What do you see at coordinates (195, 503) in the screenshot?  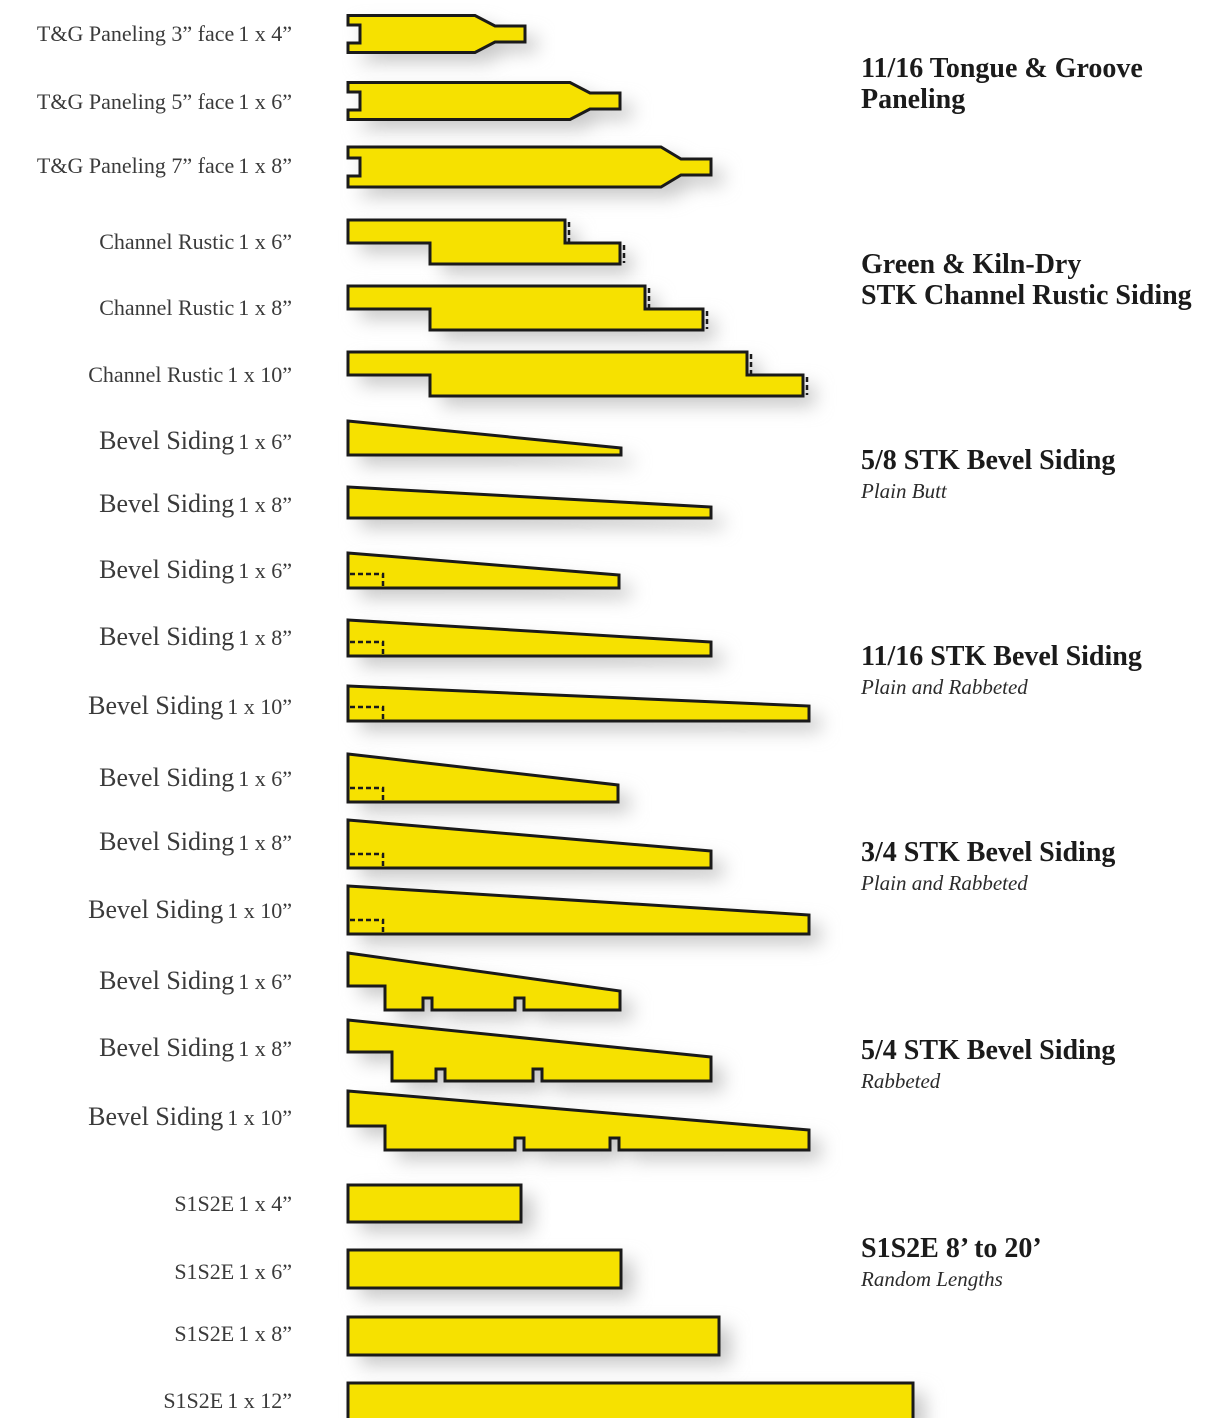 I see `row-label-bevel58-1x8: Bevel Siding 1 x 8”` at bounding box center [195, 503].